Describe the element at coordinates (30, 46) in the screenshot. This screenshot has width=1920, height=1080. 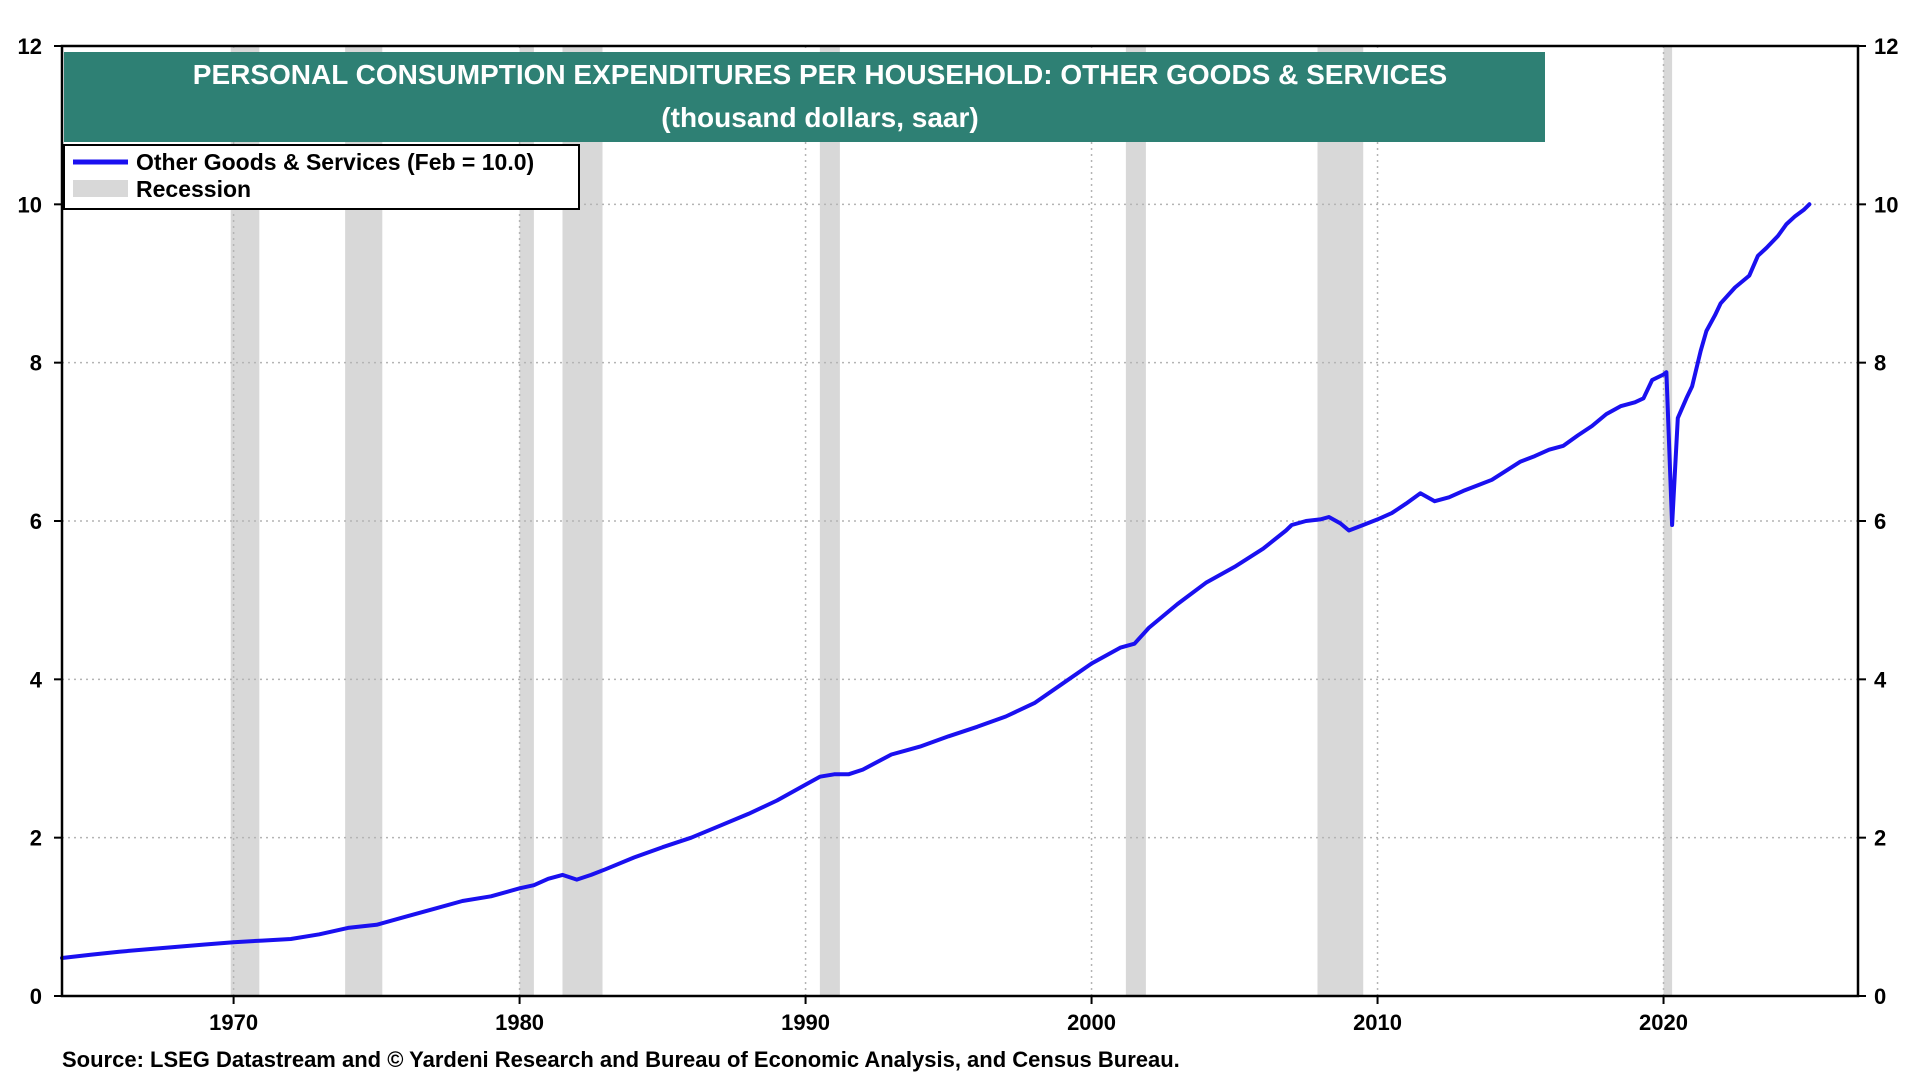
I see `y-tick-label-left-6: 12` at that location.